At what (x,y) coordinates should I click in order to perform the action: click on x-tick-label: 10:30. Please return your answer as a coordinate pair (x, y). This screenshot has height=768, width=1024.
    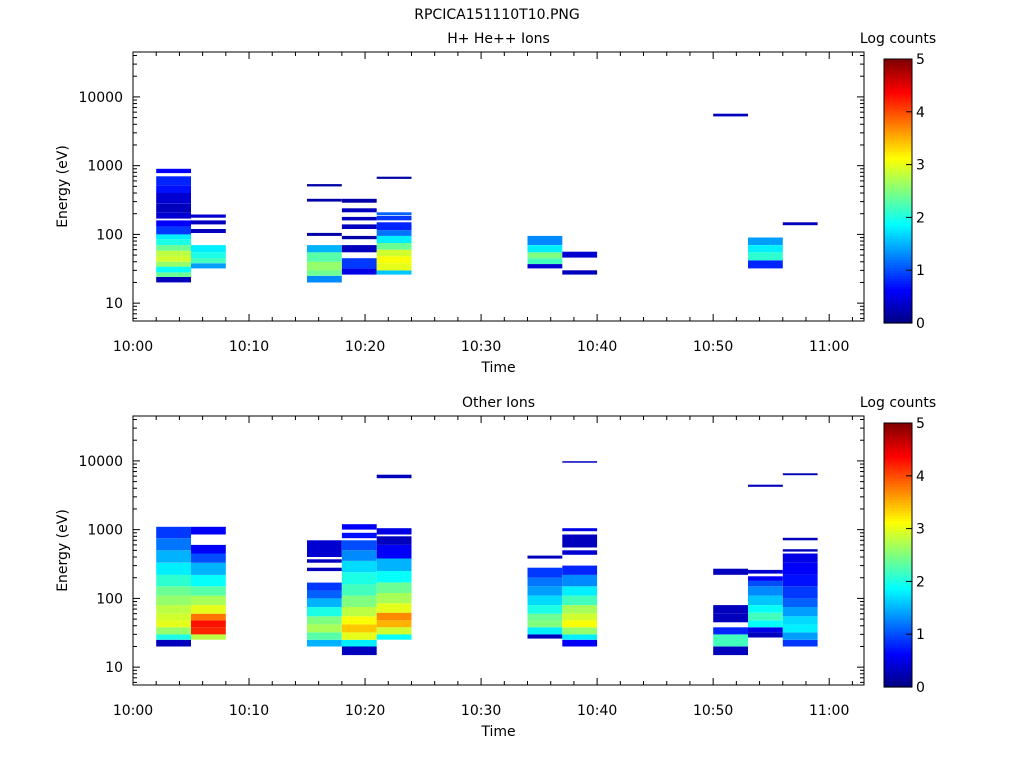
    Looking at the image, I should click on (481, 711).